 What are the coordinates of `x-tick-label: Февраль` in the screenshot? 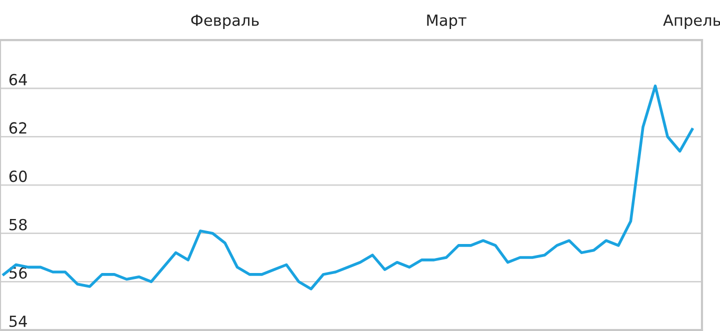 It's located at (225, 21).